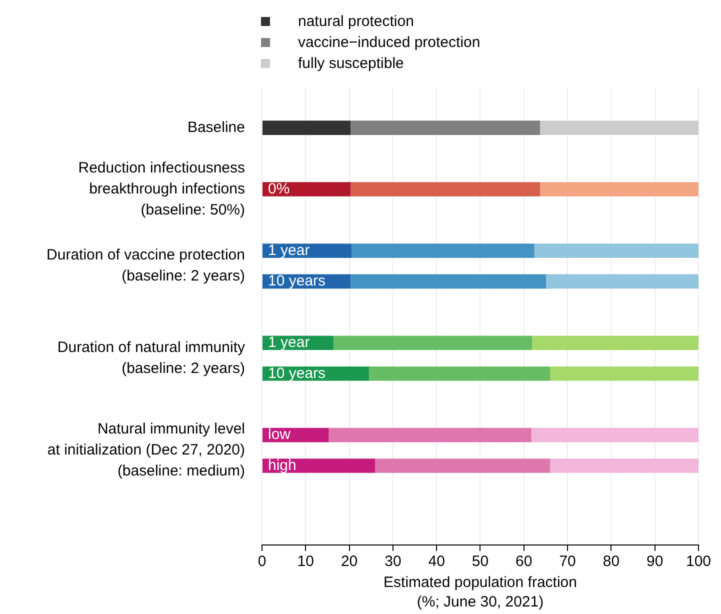 The image size is (721, 614). Describe the element at coordinates (351, 64) in the screenshot. I see `legend-label: fully susceptible` at that location.